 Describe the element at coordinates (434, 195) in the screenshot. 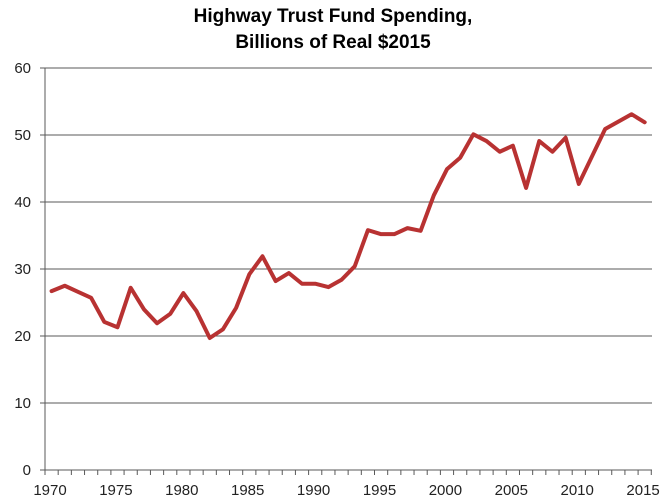

I see `data-point-1999` at that location.